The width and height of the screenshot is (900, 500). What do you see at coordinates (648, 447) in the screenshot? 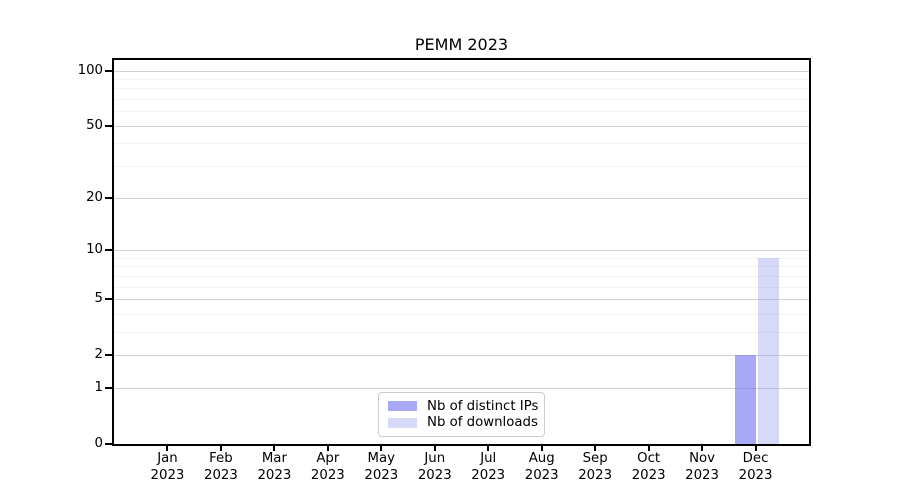
I see `x-tick-mark-oct` at bounding box center [648, 447].